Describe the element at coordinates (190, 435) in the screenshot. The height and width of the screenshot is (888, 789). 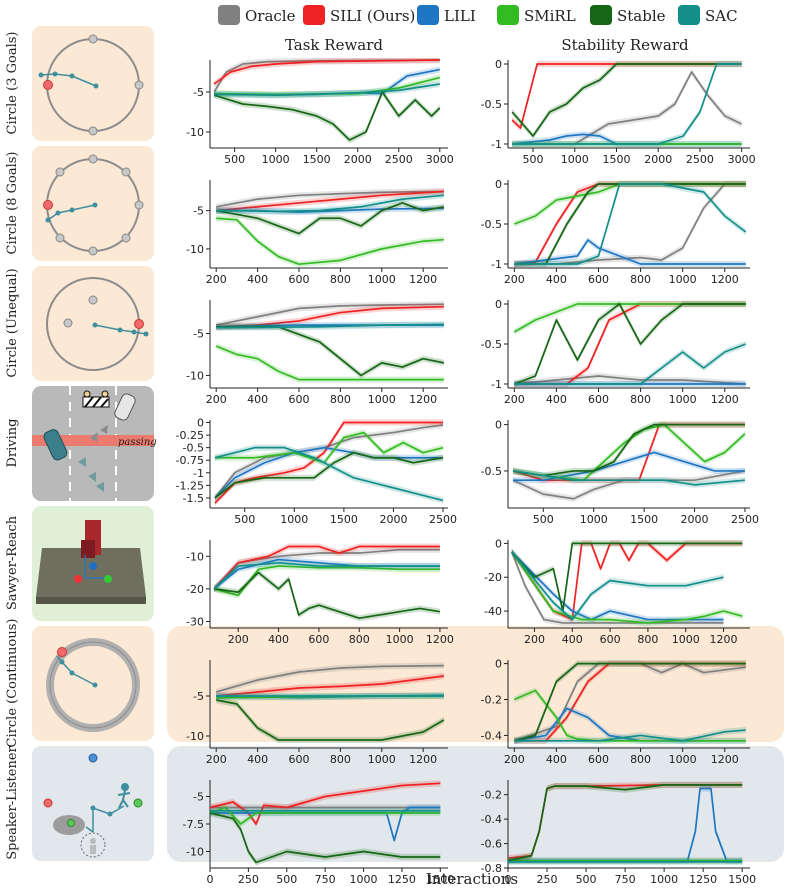
I see `y-tick-label: -0.25` at that location.